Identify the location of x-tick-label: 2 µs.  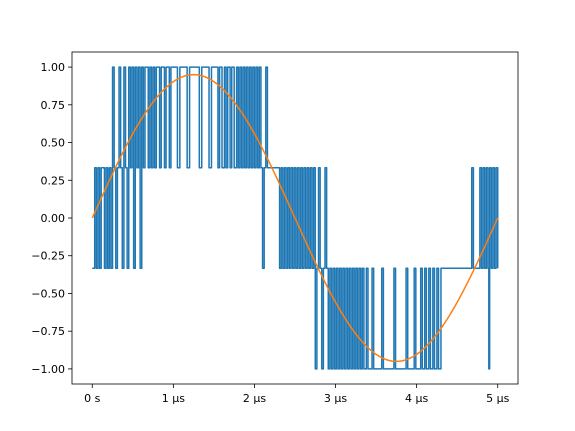
(254, 398).